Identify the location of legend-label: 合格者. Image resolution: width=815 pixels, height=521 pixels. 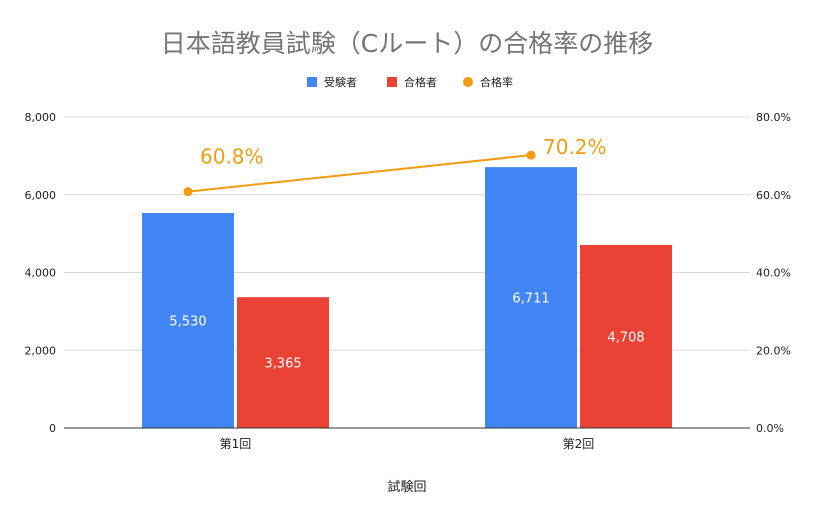
(420, 82).